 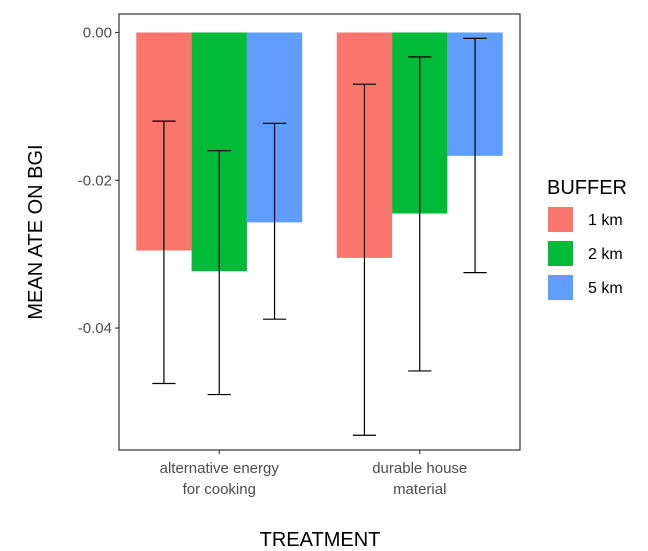 What do you see at coordinates (219, 489) in the screenshot?
I see `x-tick-label: for cooking` at bounding box center [219, 489].